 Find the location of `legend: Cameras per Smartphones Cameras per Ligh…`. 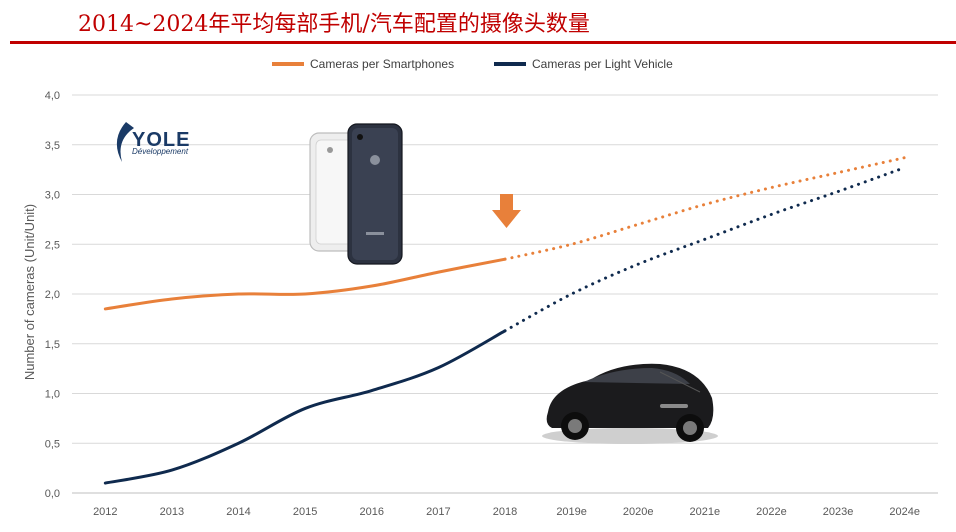

legend: Cameras per Smartphones Cameras per Ligh… is located at coordinates (472, 64).